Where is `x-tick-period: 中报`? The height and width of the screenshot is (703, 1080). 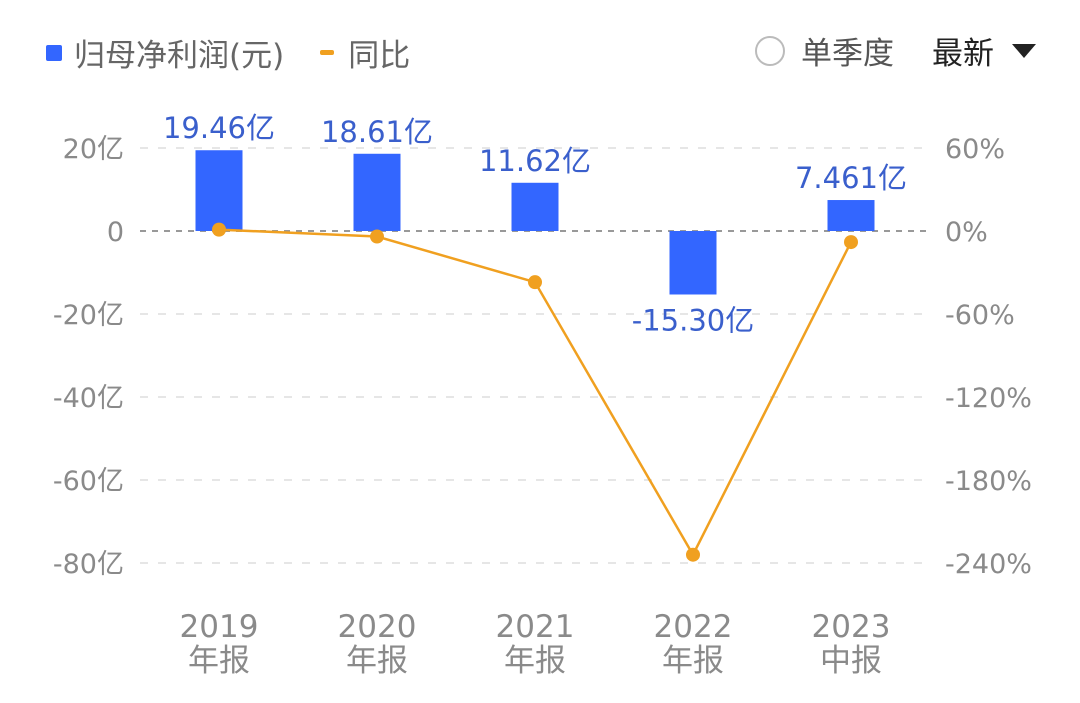
x-tick-period: 中报 is located at coordinates (851, 661).